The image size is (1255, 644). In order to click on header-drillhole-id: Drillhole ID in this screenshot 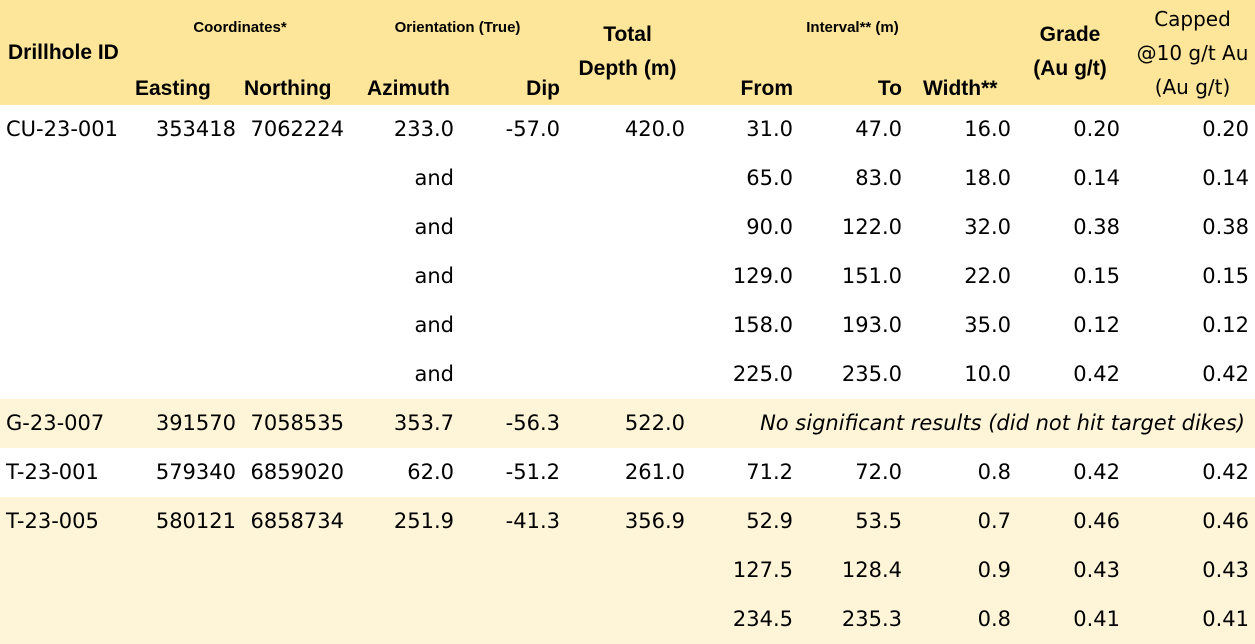, I will do `click(63, 52)`.